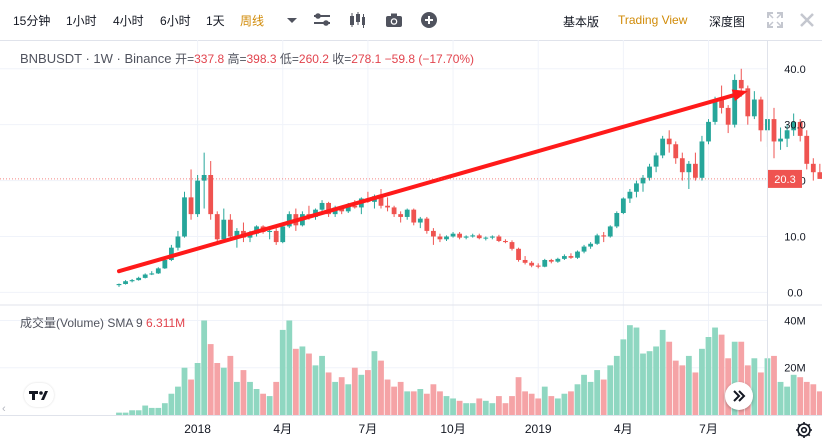  I want to click on close-icon, so click(807, 20).